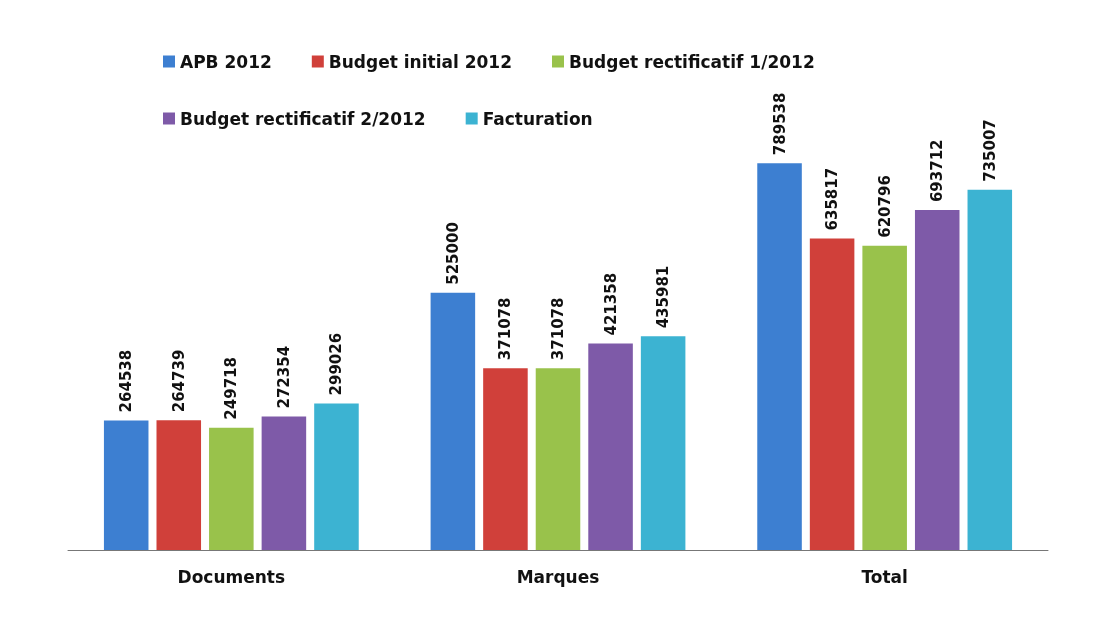 The height and width of the screenshot is (623, 1097). I want to click on data-label: 264538, so click(126, 381).